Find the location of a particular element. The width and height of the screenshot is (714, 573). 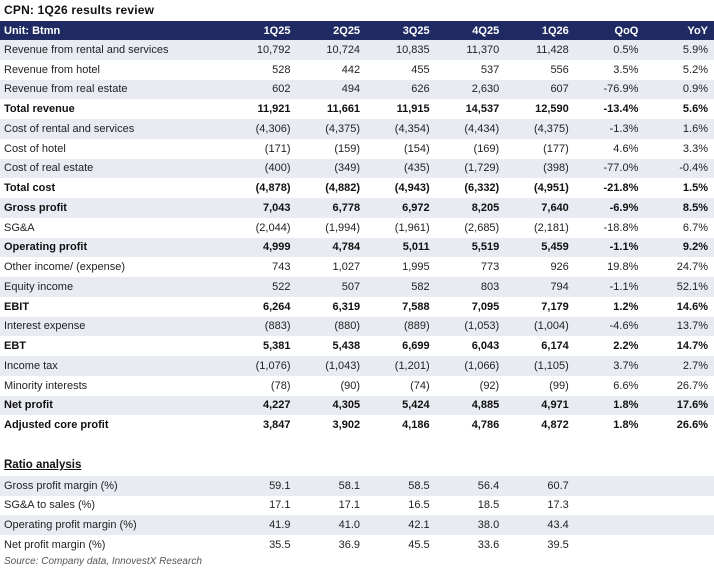

row-value: (4,882) is located at coordinates (331, 188).